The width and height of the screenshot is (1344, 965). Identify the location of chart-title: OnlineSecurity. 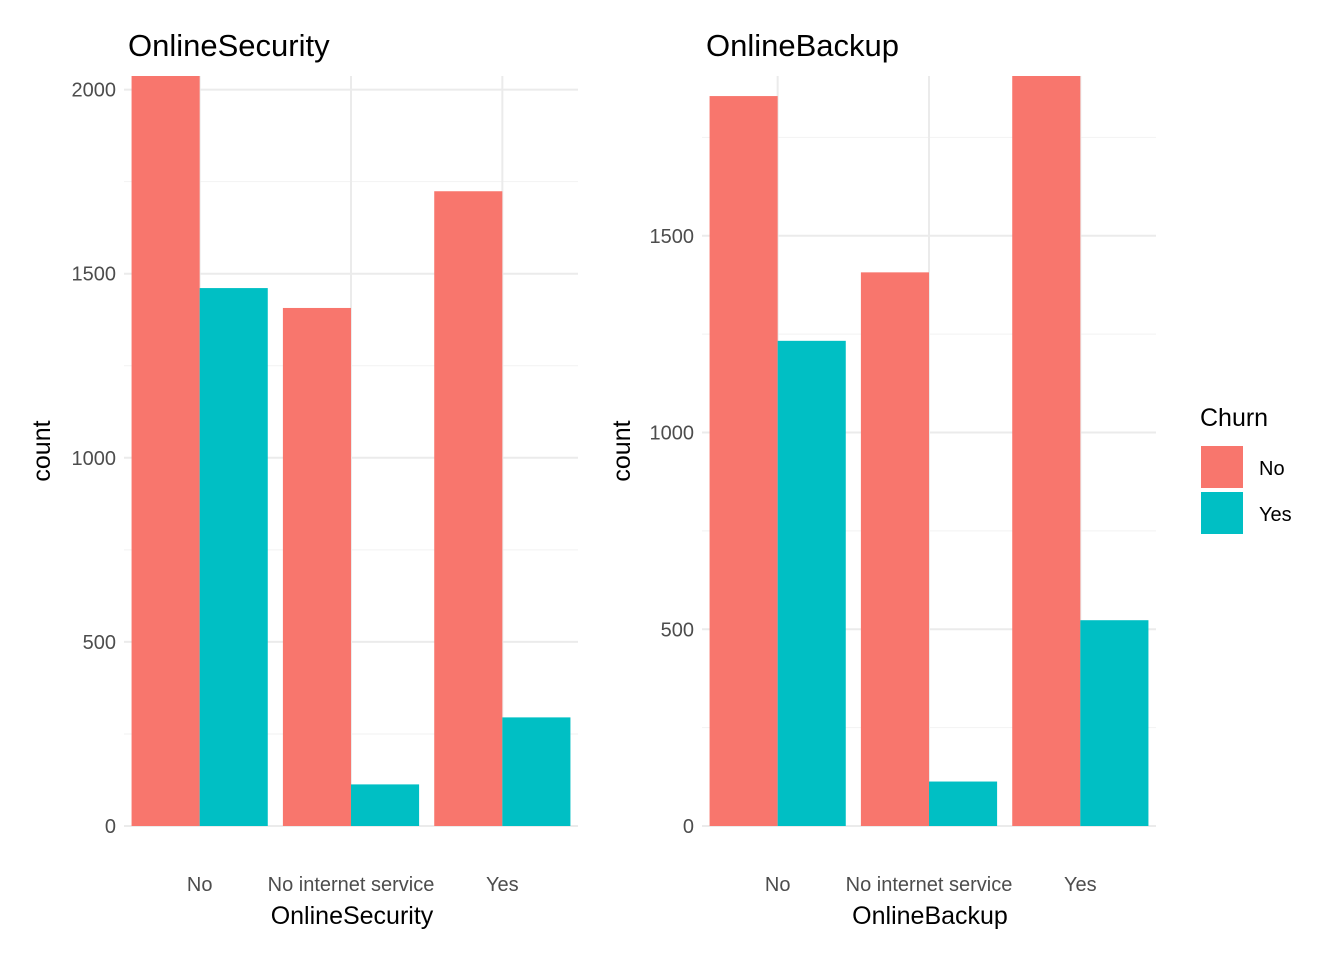
(229, 45).